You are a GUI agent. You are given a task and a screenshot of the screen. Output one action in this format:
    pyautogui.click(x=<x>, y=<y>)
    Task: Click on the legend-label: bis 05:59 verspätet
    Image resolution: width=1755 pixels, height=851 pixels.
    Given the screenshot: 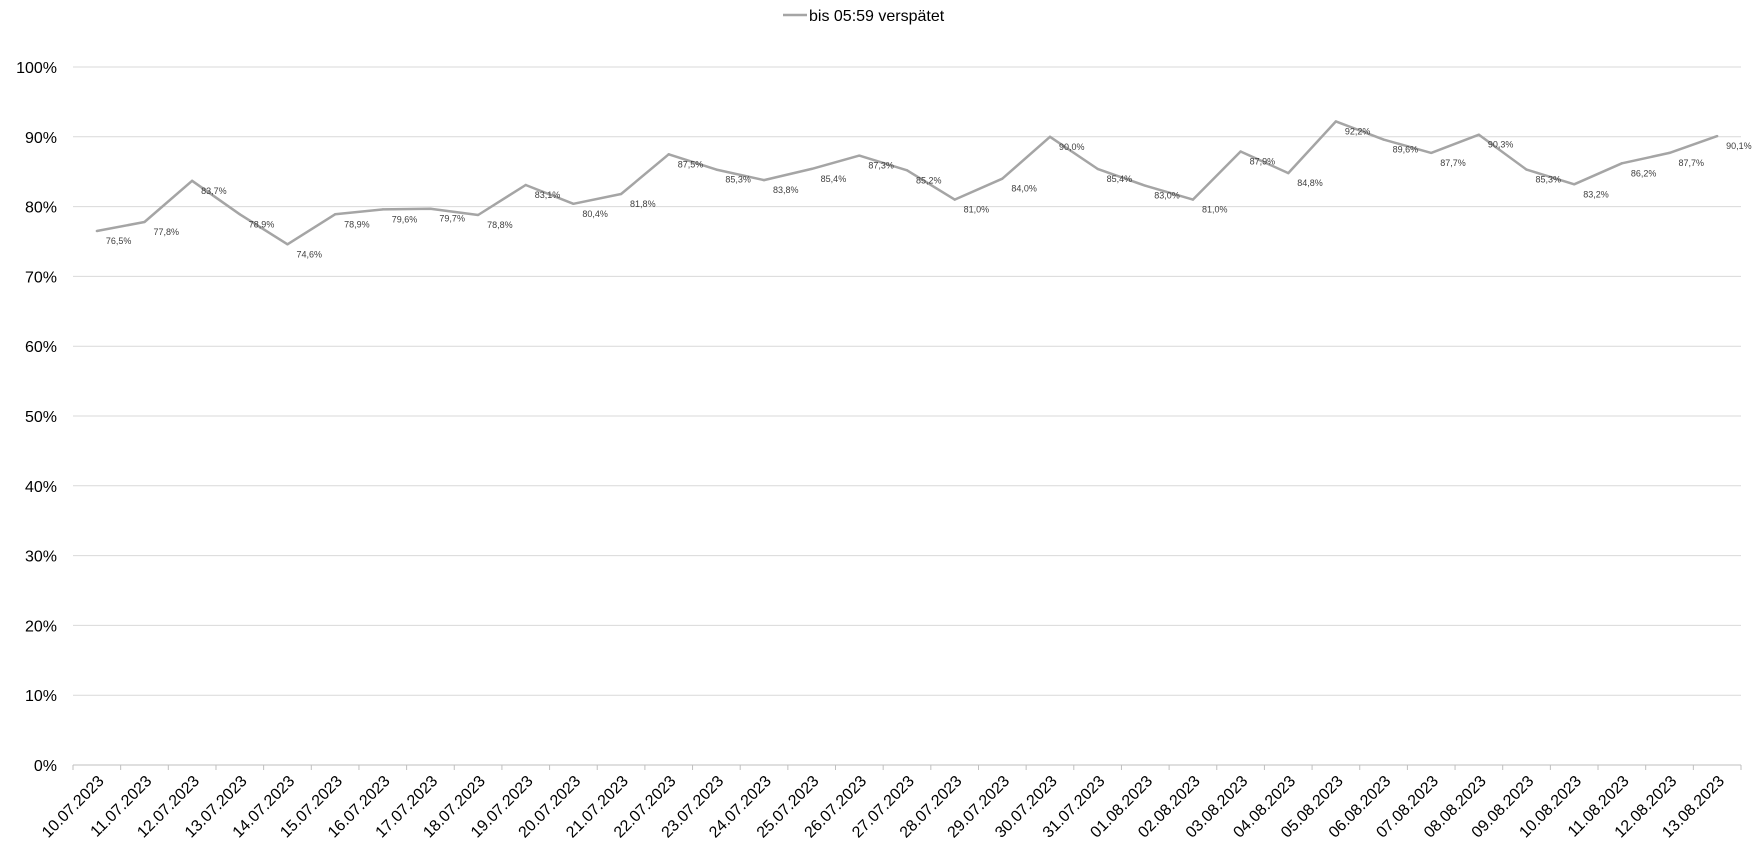 What is the action you would take?
    pyautogui.click(x=877, y=16)
    